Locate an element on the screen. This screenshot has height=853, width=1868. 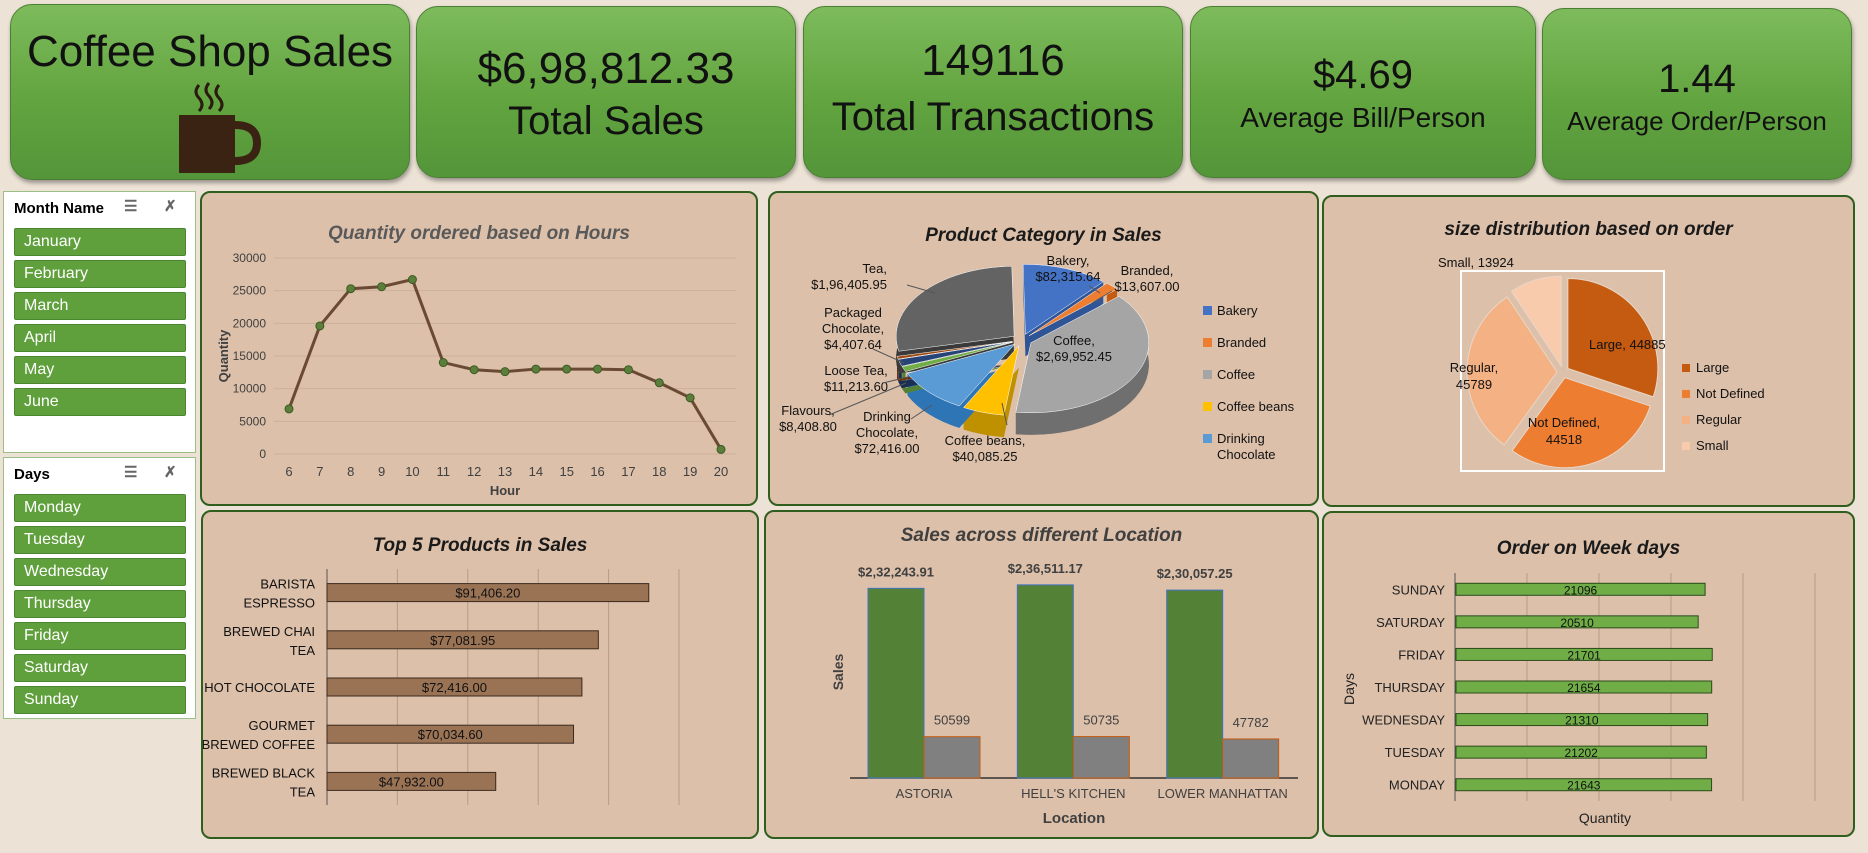
kpi-total-transactions: 149116 Total Transactions is located at coordinates (993, 92).